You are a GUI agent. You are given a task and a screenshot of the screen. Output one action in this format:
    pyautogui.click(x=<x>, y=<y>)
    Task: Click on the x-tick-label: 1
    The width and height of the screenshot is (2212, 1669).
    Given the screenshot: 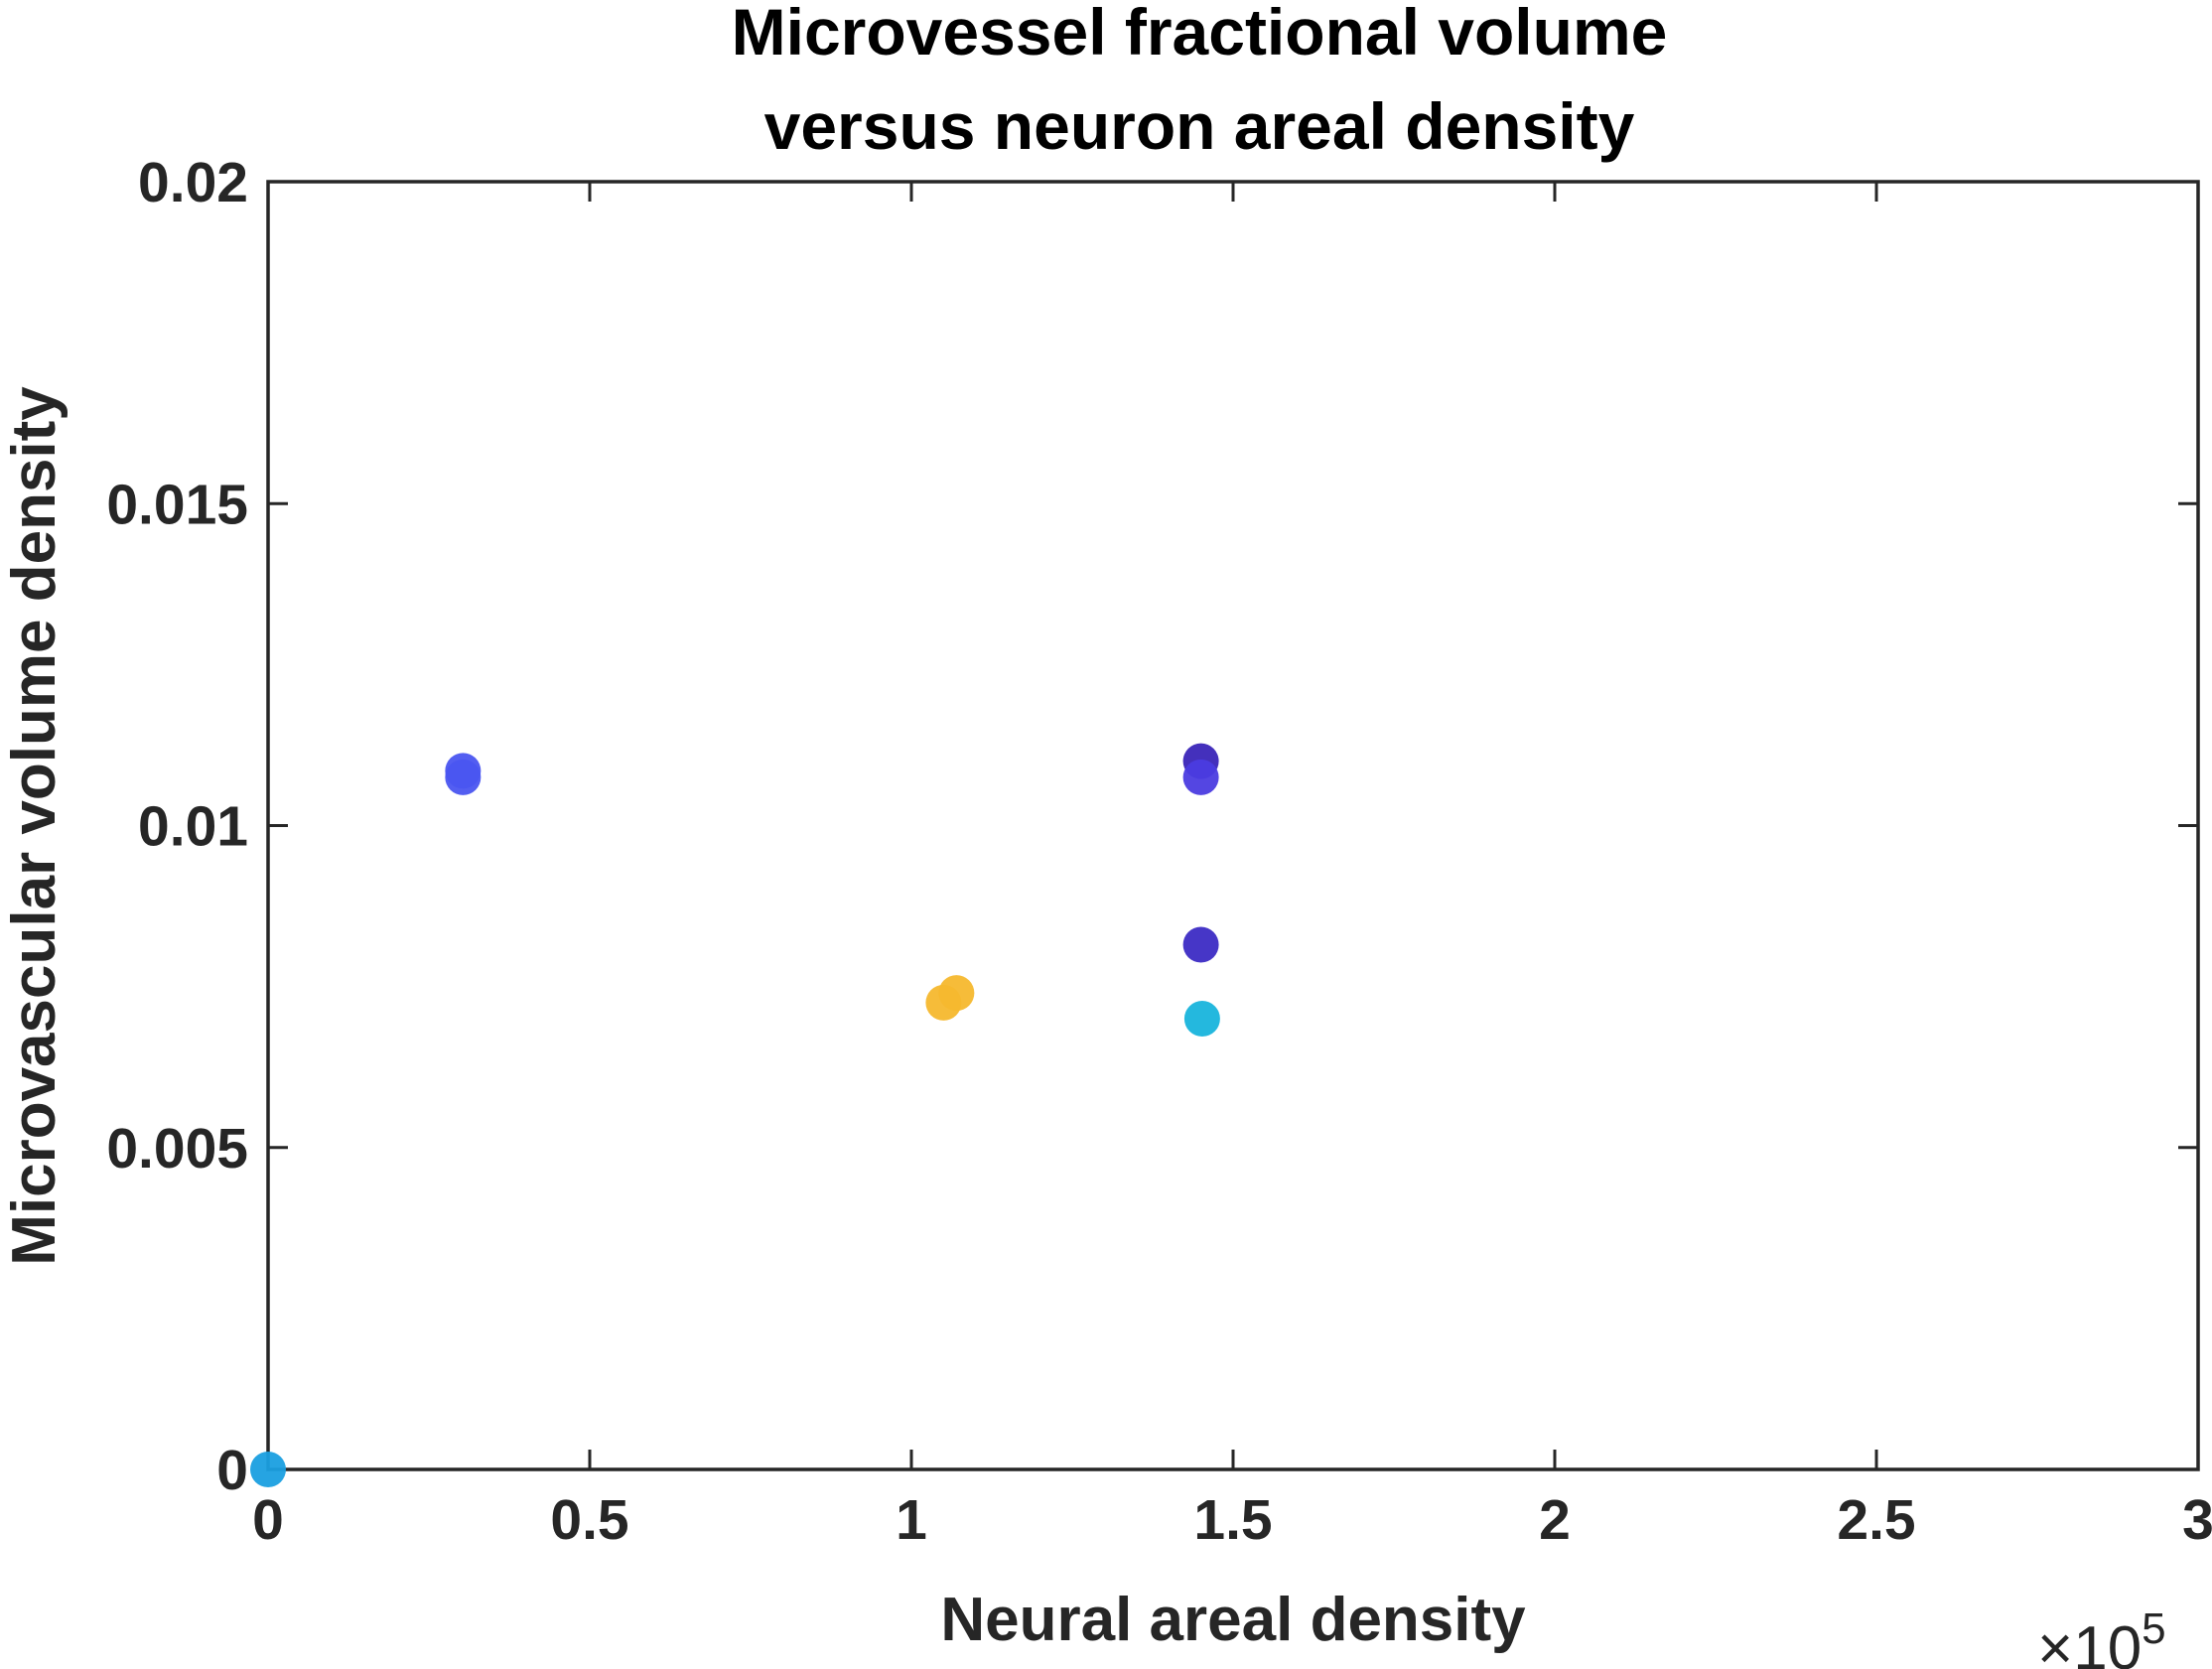 What is the action you would take?
    pyautogui.click(x=911, y=1520)
    